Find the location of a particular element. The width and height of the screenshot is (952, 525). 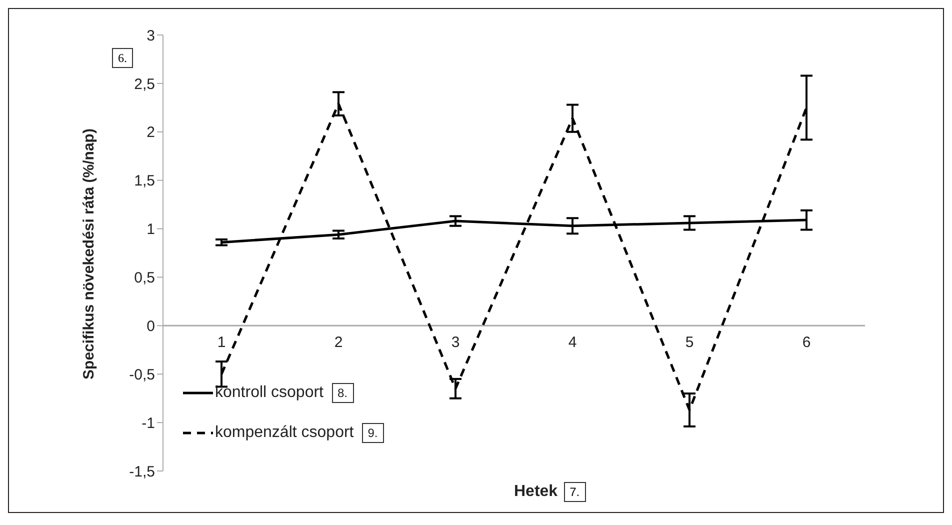

x-tick-label: 5 is located at coordinates (689, 342).